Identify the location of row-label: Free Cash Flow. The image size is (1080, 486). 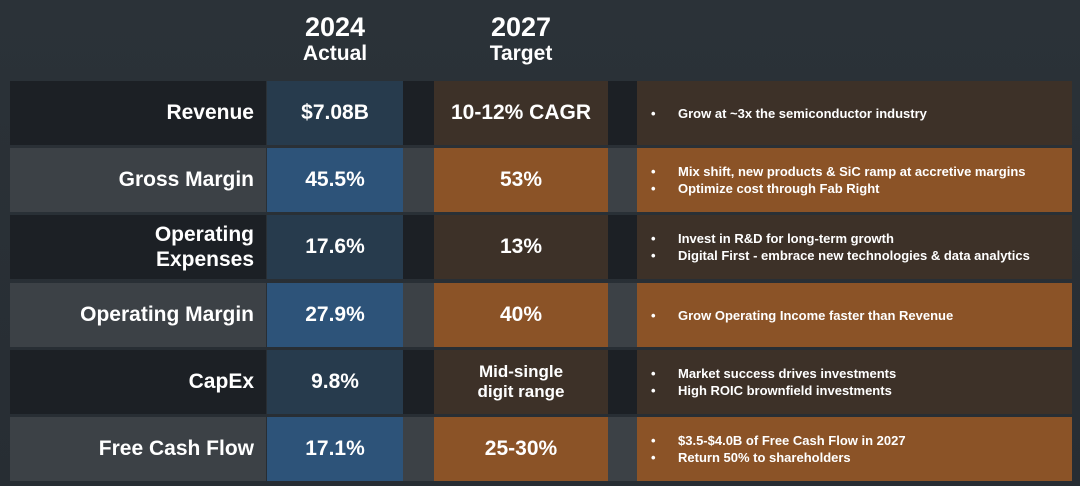
(138, 449).